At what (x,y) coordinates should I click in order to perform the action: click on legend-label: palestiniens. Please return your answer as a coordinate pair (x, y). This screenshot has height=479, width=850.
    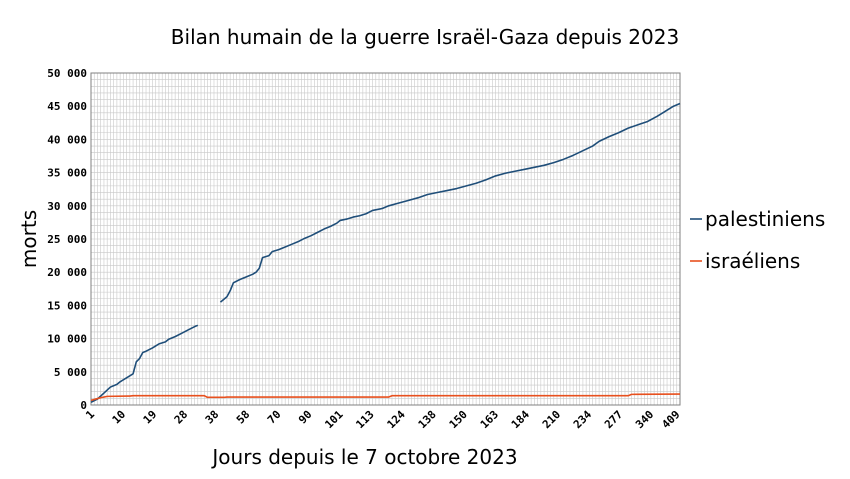
    Looking at the image, I should click on (765, 219).